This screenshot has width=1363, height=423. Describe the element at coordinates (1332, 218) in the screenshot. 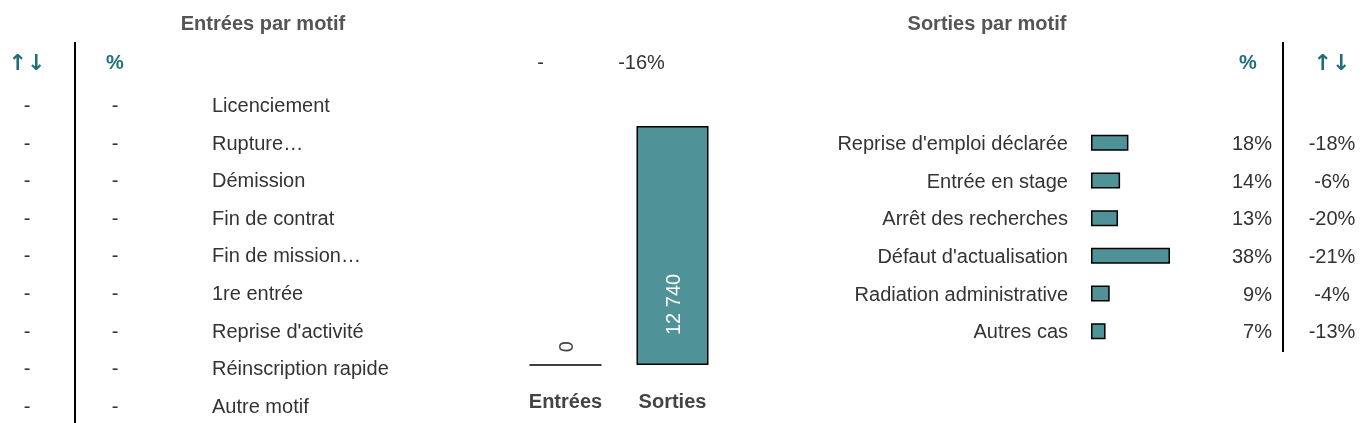

I see `text: -20%` at that location.